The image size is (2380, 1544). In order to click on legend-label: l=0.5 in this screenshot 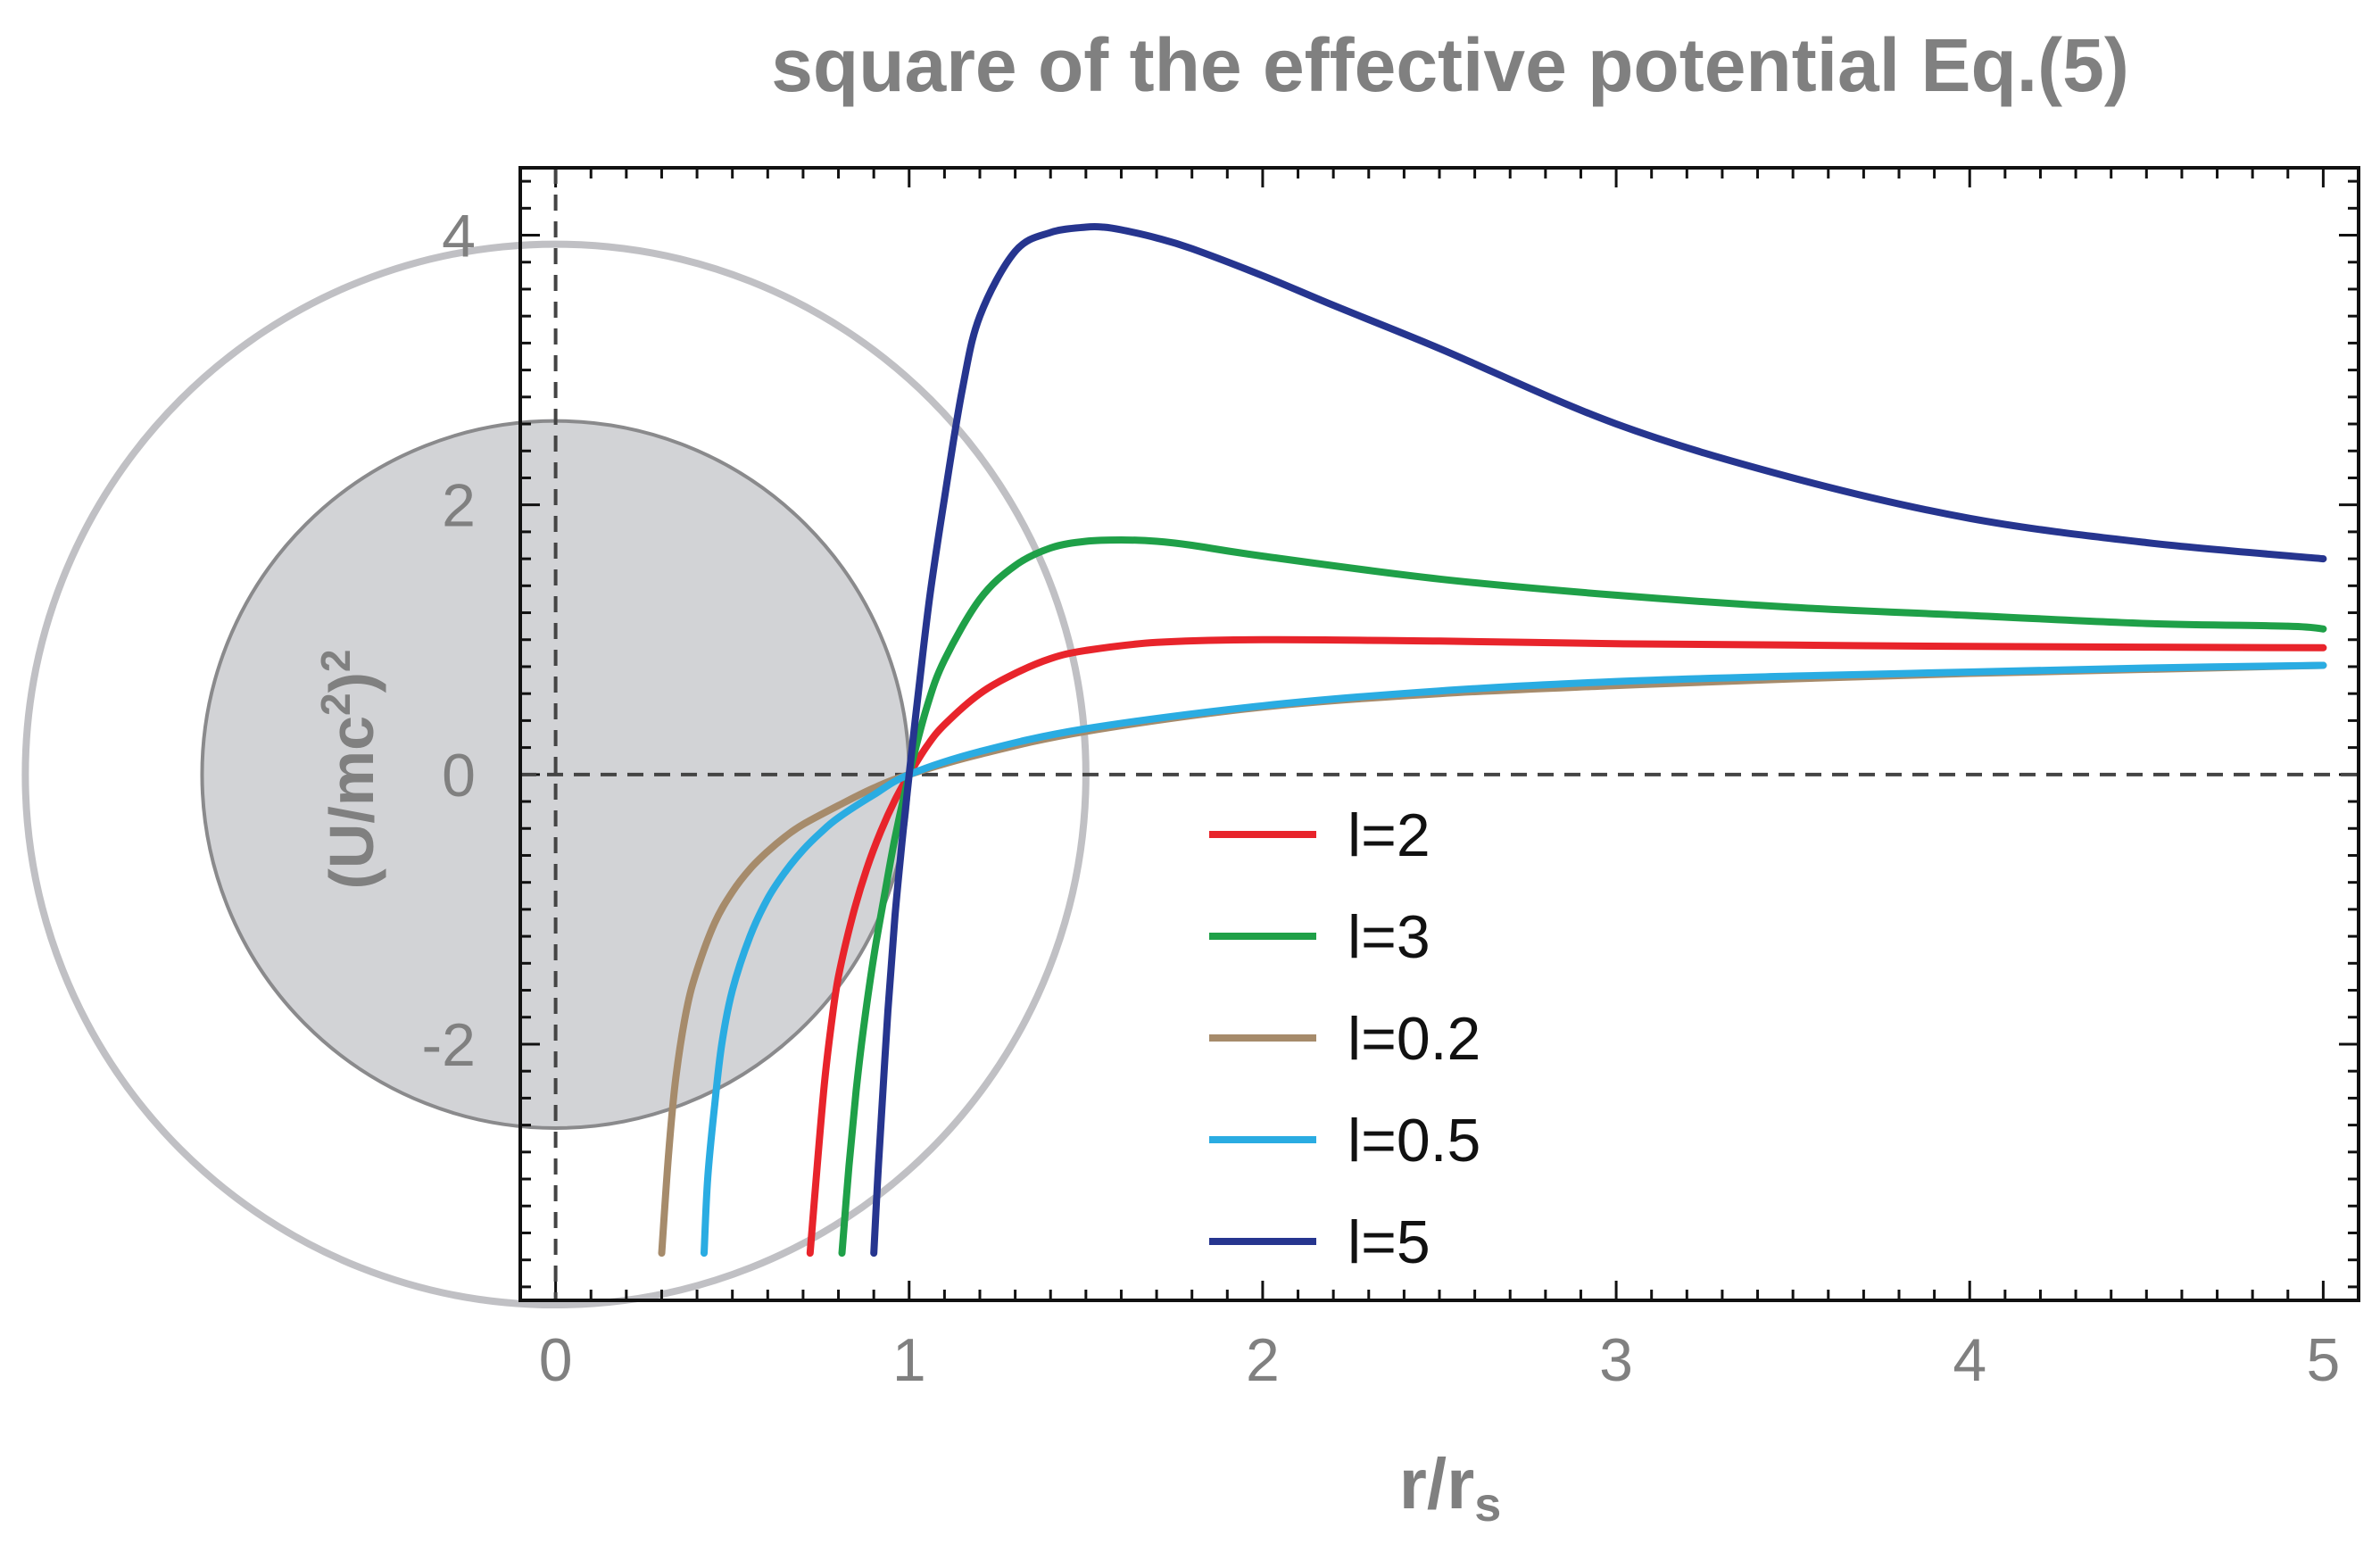, I will do `click(1414, 1141)`.